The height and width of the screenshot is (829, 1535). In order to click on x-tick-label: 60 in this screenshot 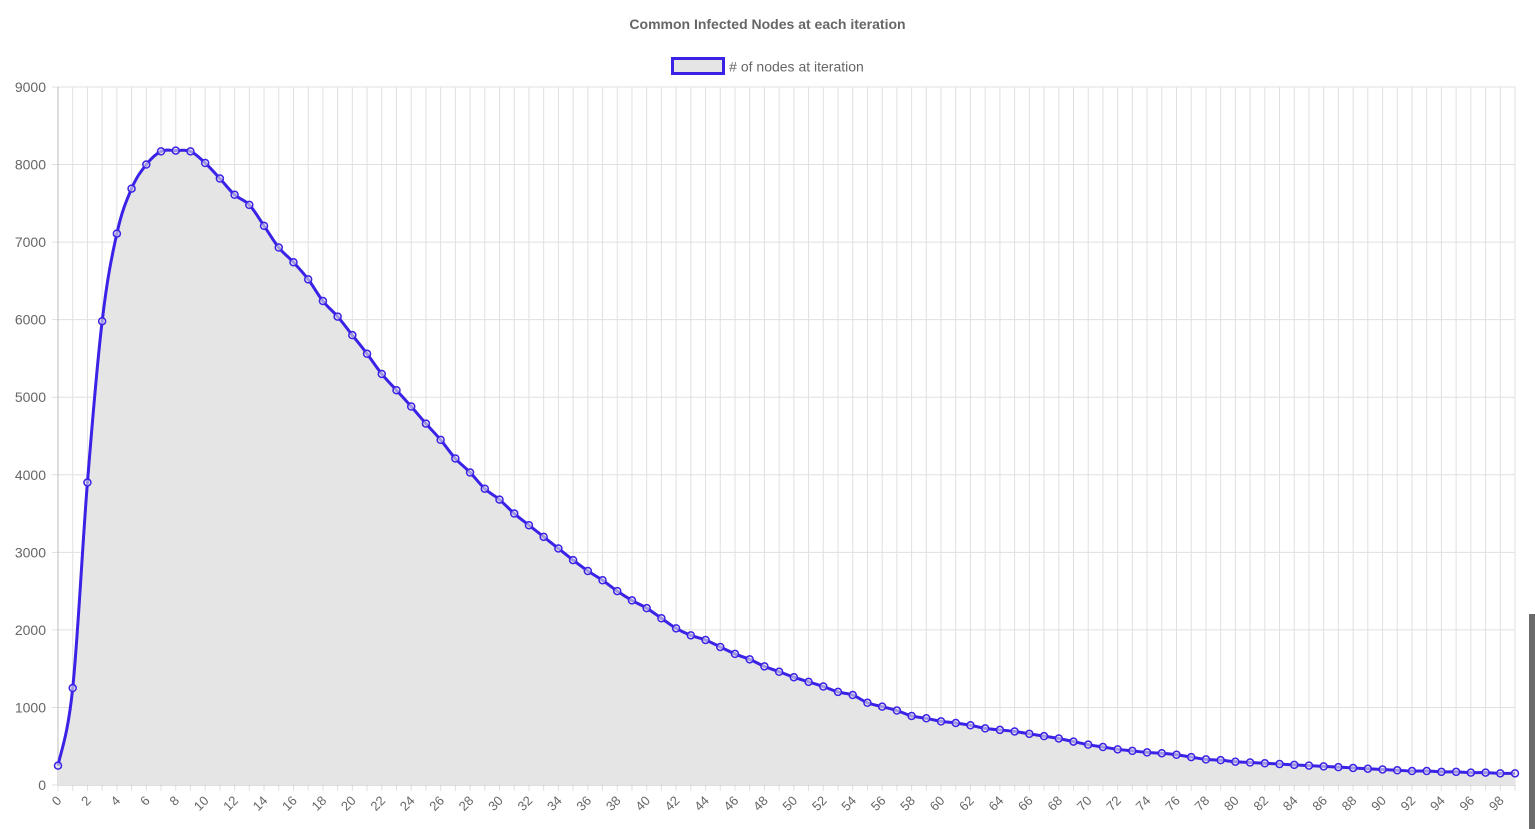, I will do `click(937, 803)`.